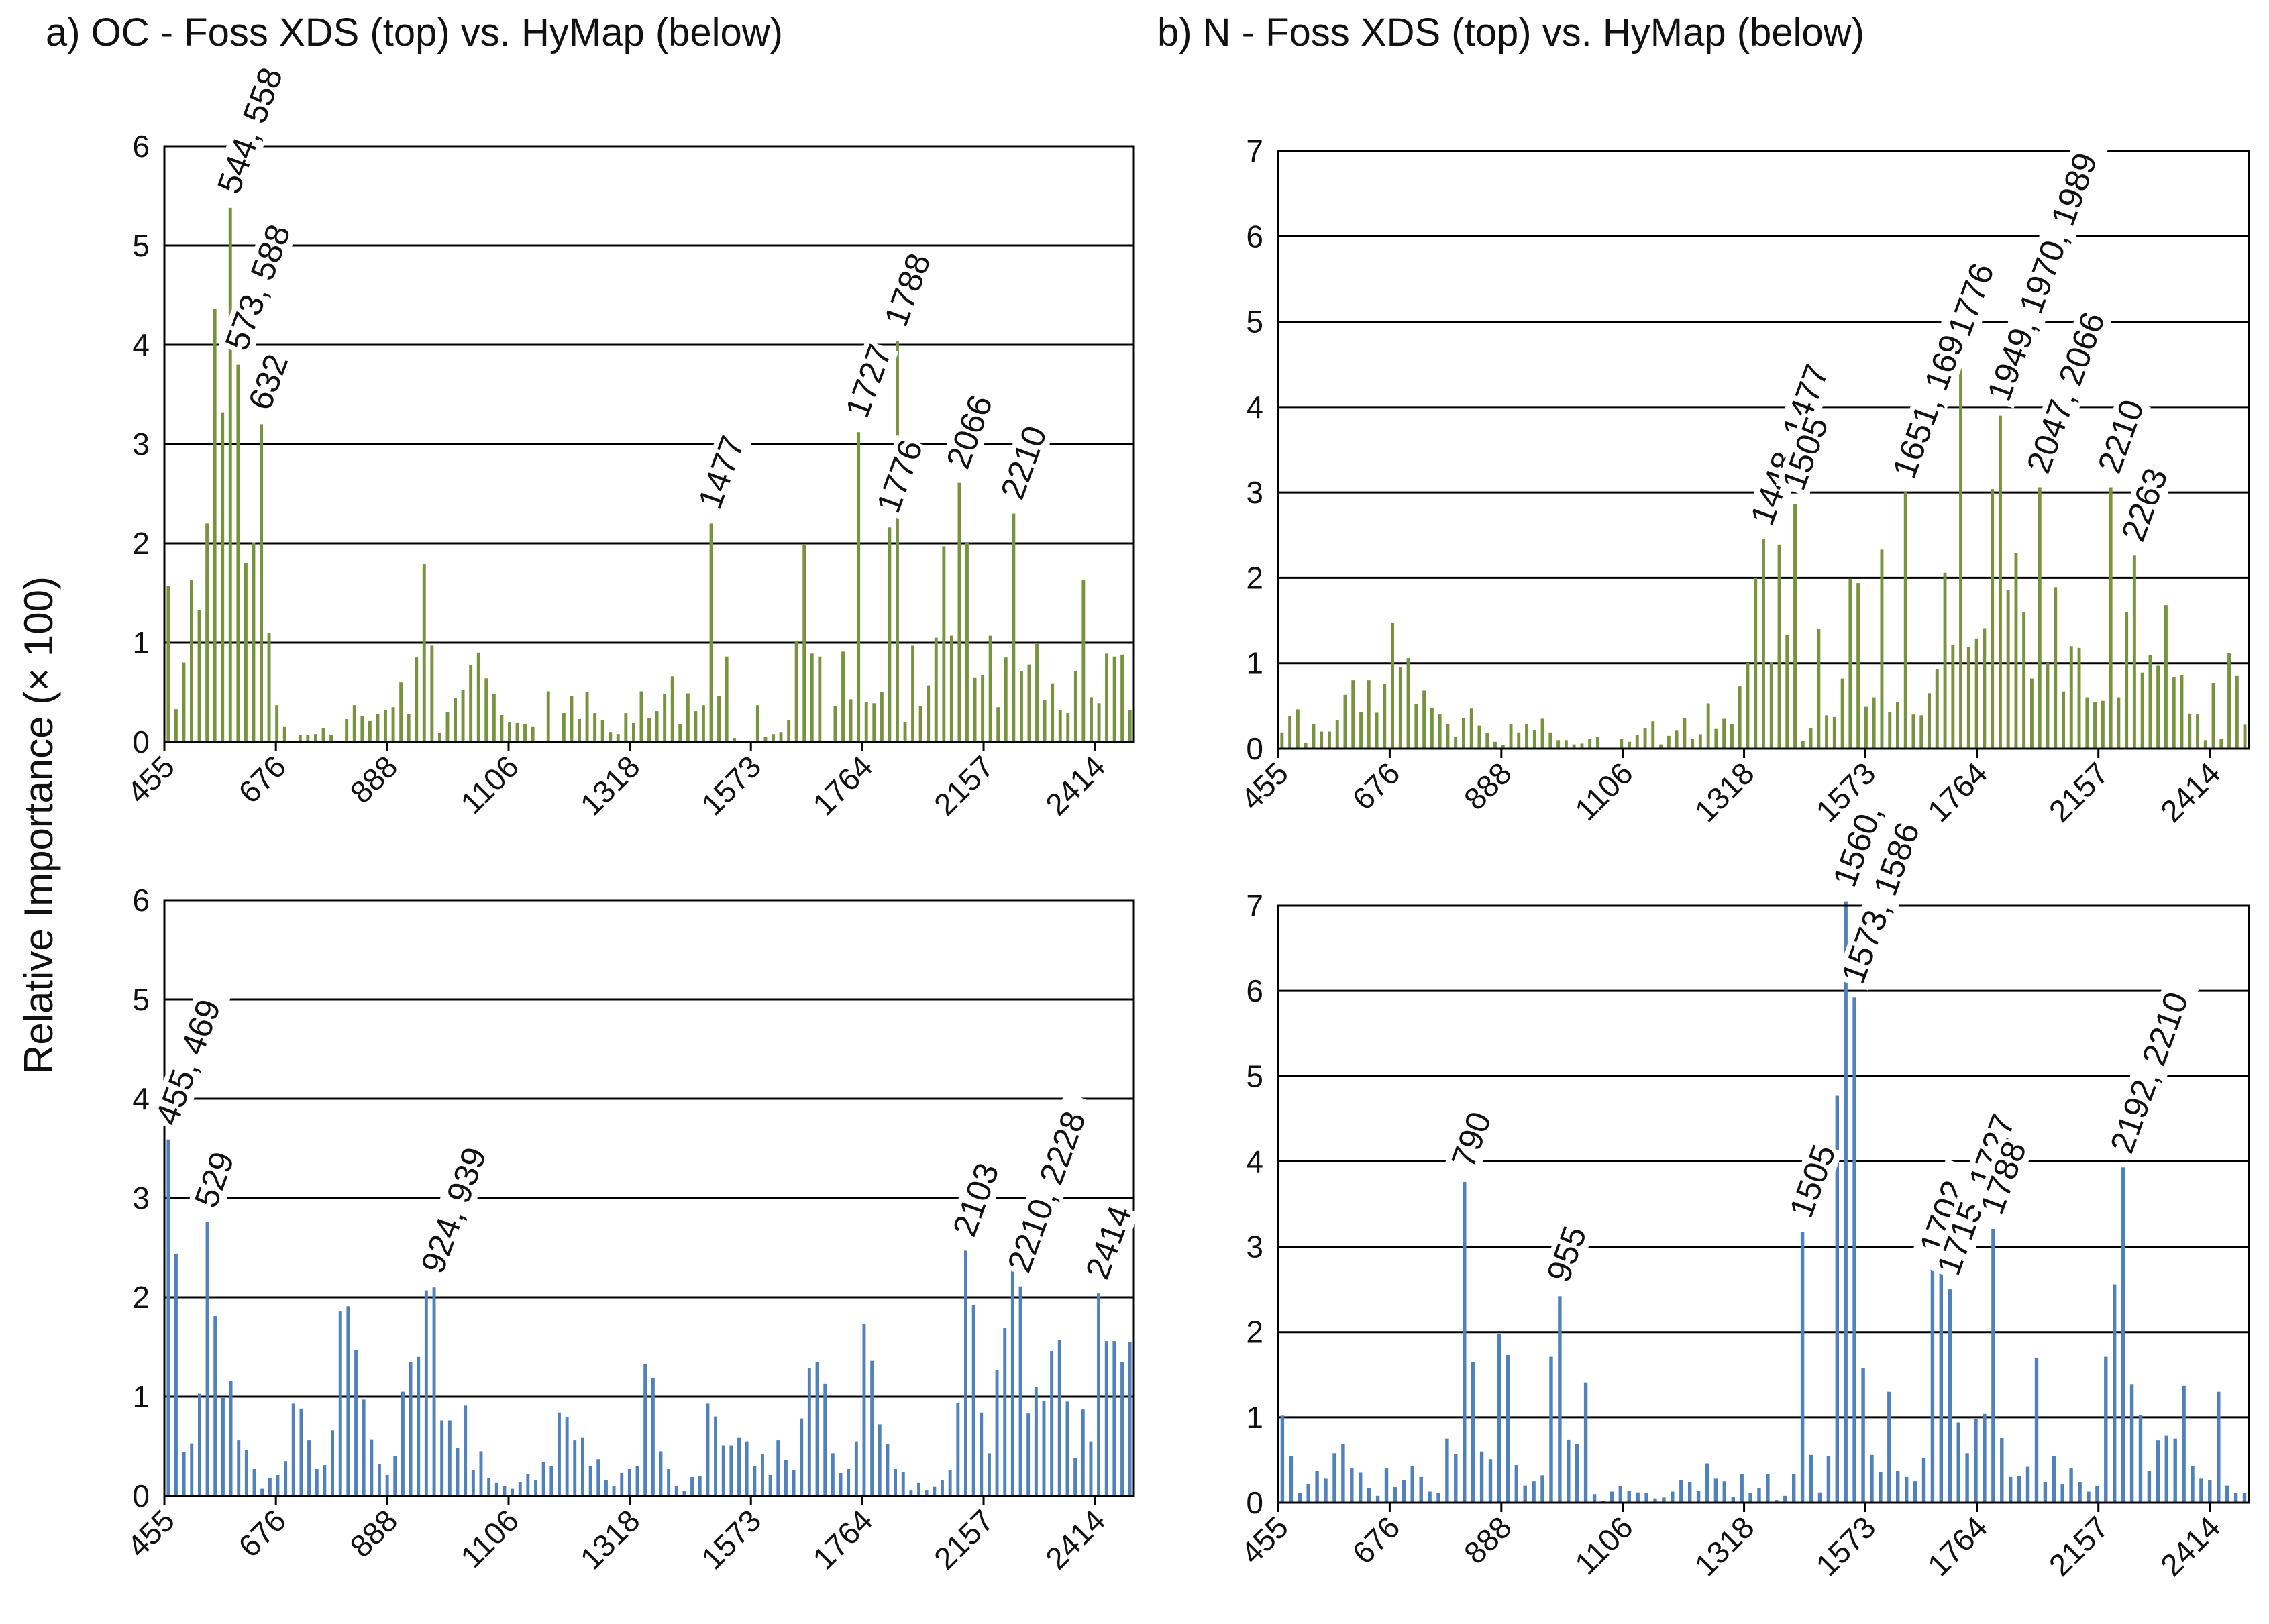 The image size is (2269, 1624). Describe the element at coordinates (2190, 1545) in the screenshot. I see `x-tick-label: 2414` at that location.